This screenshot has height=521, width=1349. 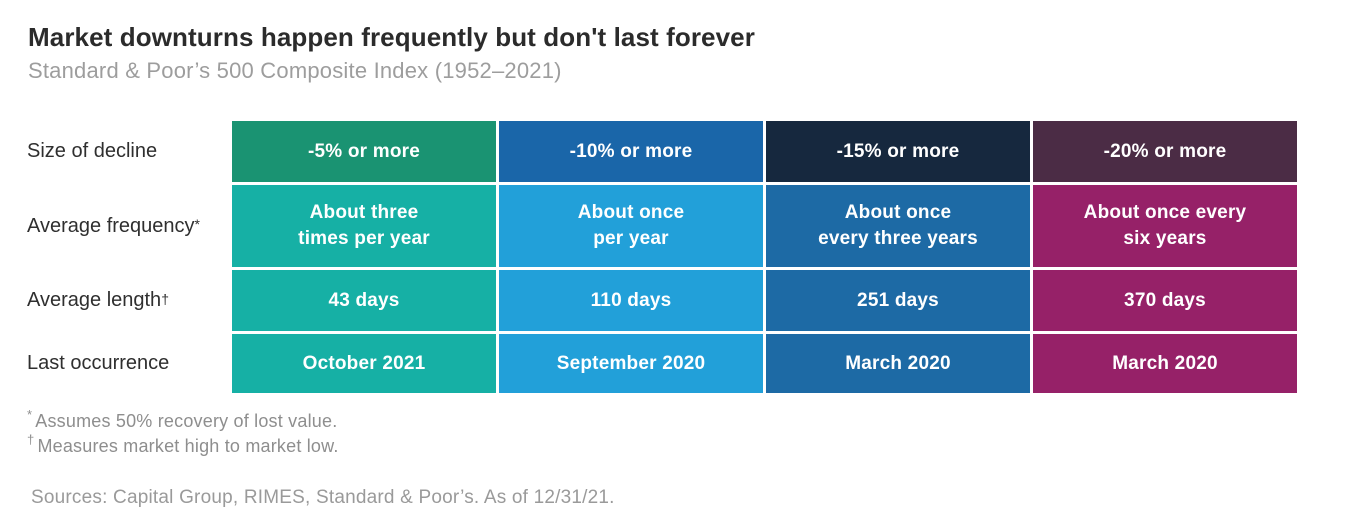 I want to click on row-label-text: Size of decline, so click(x=92, y=151).